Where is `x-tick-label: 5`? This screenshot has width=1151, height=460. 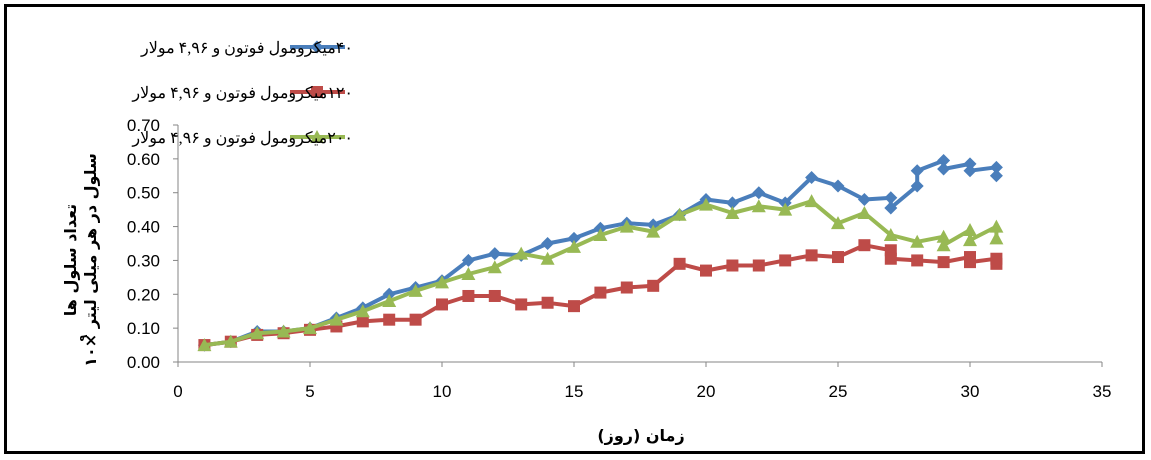 x-tick-label: 5 is located at coordinates (309, 391).